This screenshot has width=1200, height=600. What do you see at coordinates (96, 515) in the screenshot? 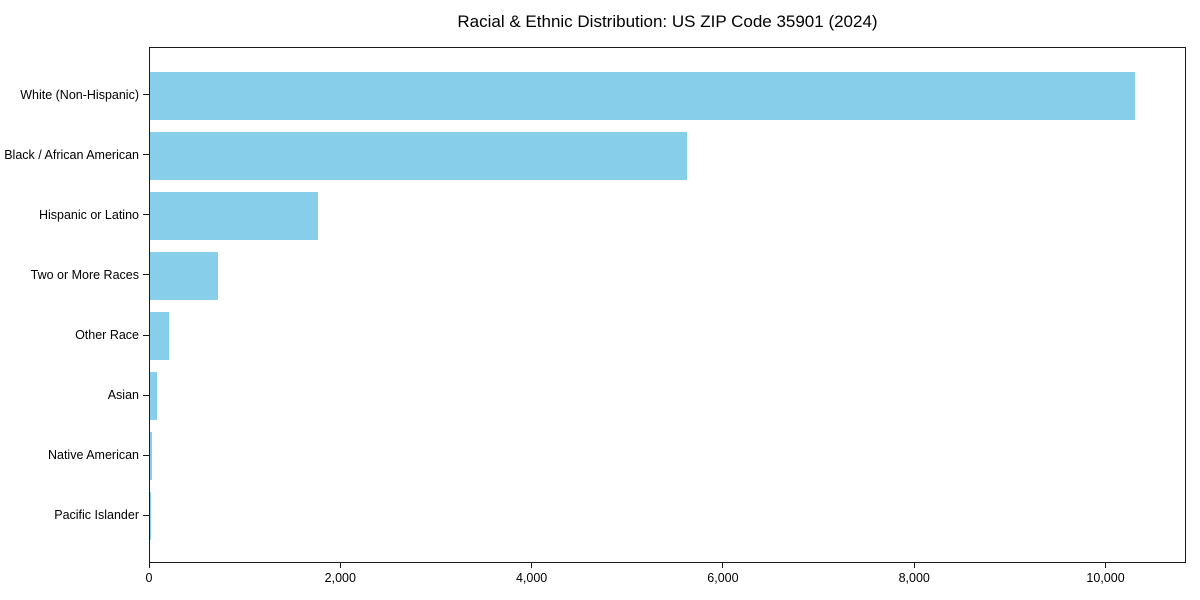
I see `y-axis-label: Pacific Islander` at bounding box center [96, 515].